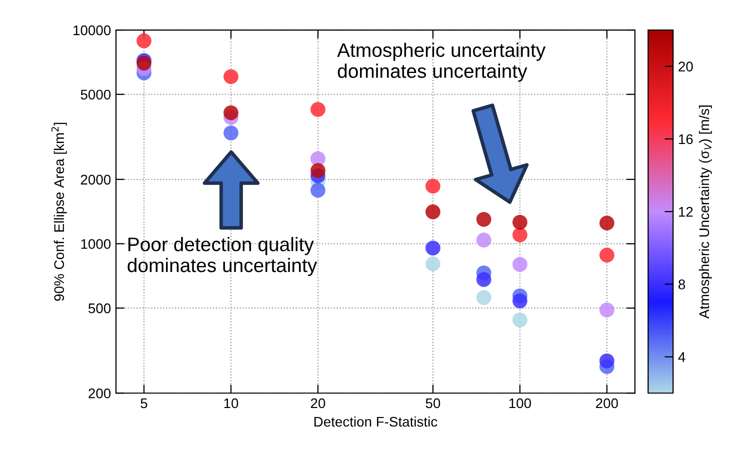 This screenshot has height=455, width=734. Describe the element at coordinates (682, 357) in the screenshot. I see `color-bar-label: 4` at that location.